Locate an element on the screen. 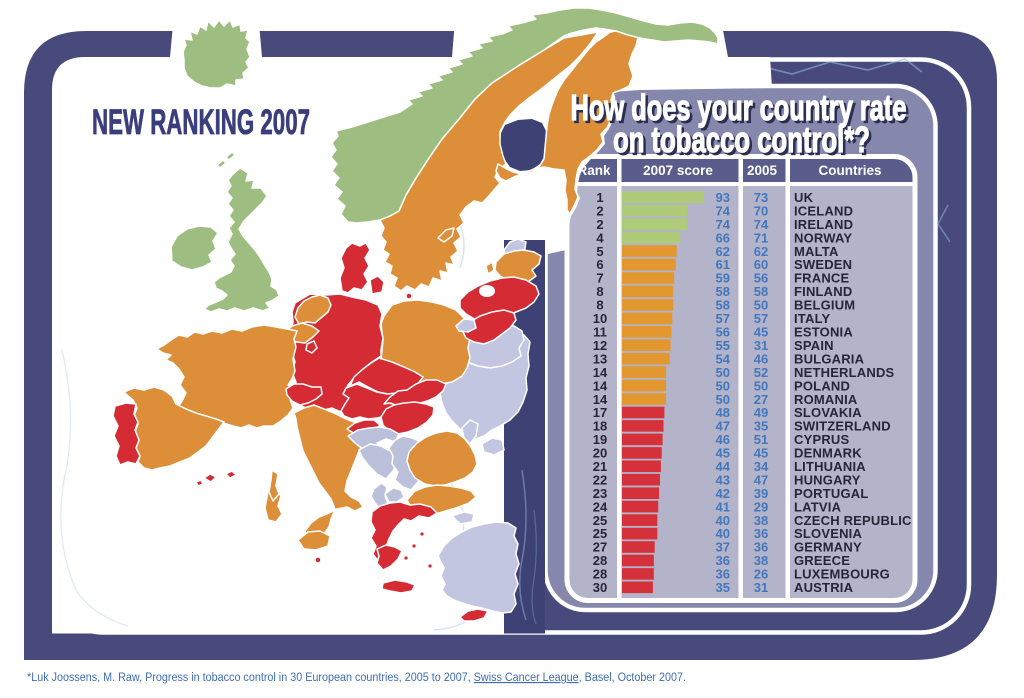 This screenshot has width=1024, height=698. svg-text: LITHUANIA is located at coordinates (830, 466).